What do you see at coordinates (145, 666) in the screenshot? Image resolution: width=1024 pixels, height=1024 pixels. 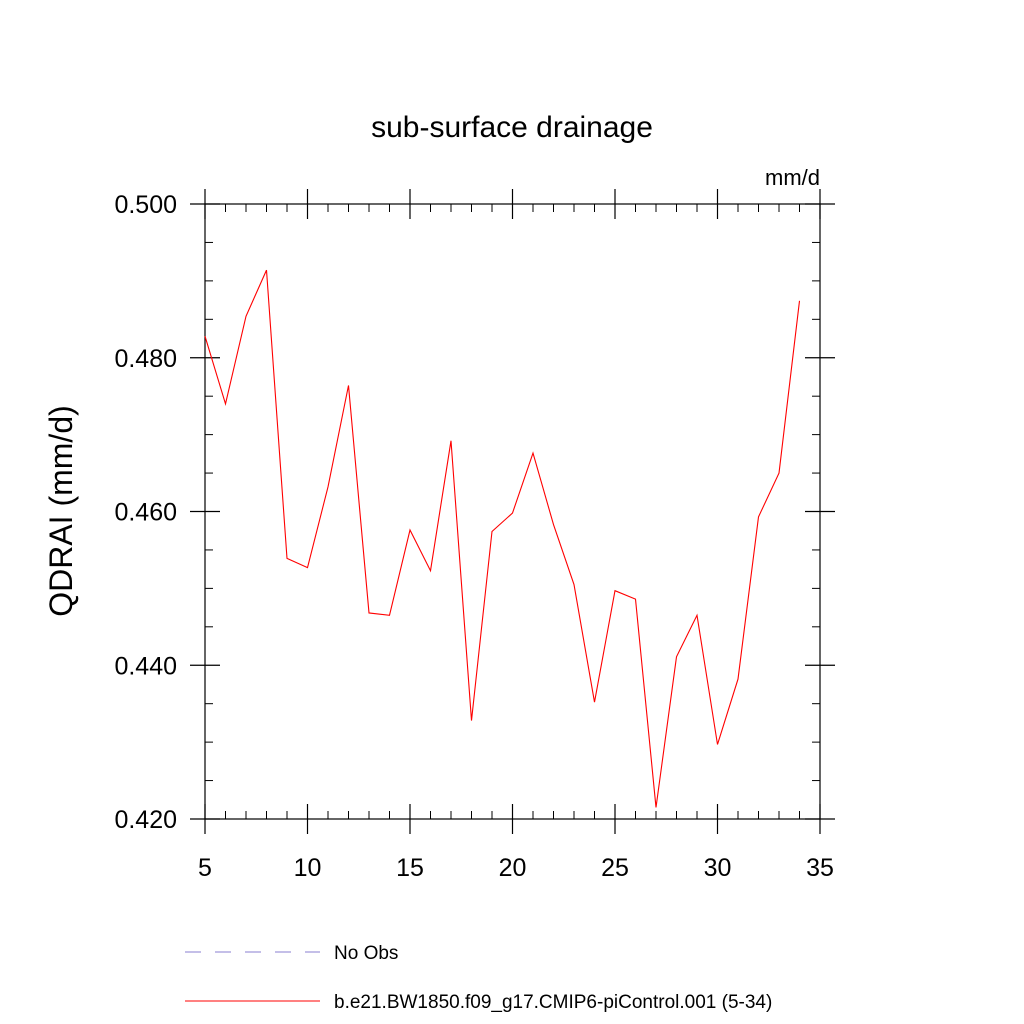 I see `y-tick-label: 0.440` at bounding box center [145, 666].